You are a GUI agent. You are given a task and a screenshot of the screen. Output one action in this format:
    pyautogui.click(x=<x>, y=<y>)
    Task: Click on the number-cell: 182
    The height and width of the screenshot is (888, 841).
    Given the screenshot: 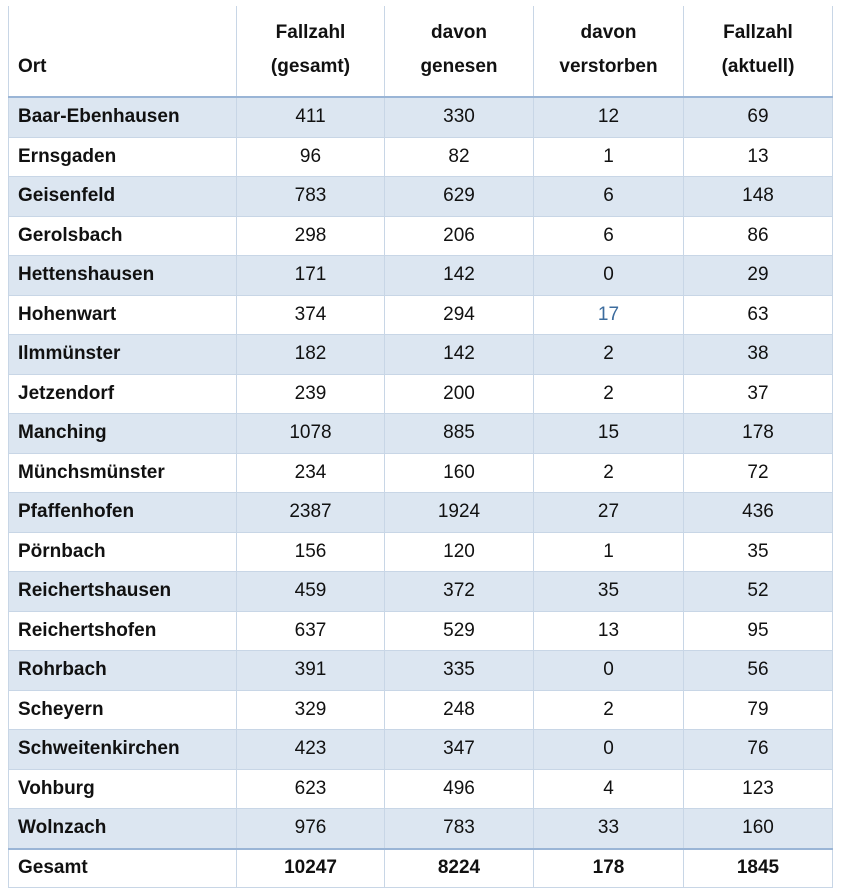 What is the action you would take?
    pyautogui.click(x=310, y=354)
    